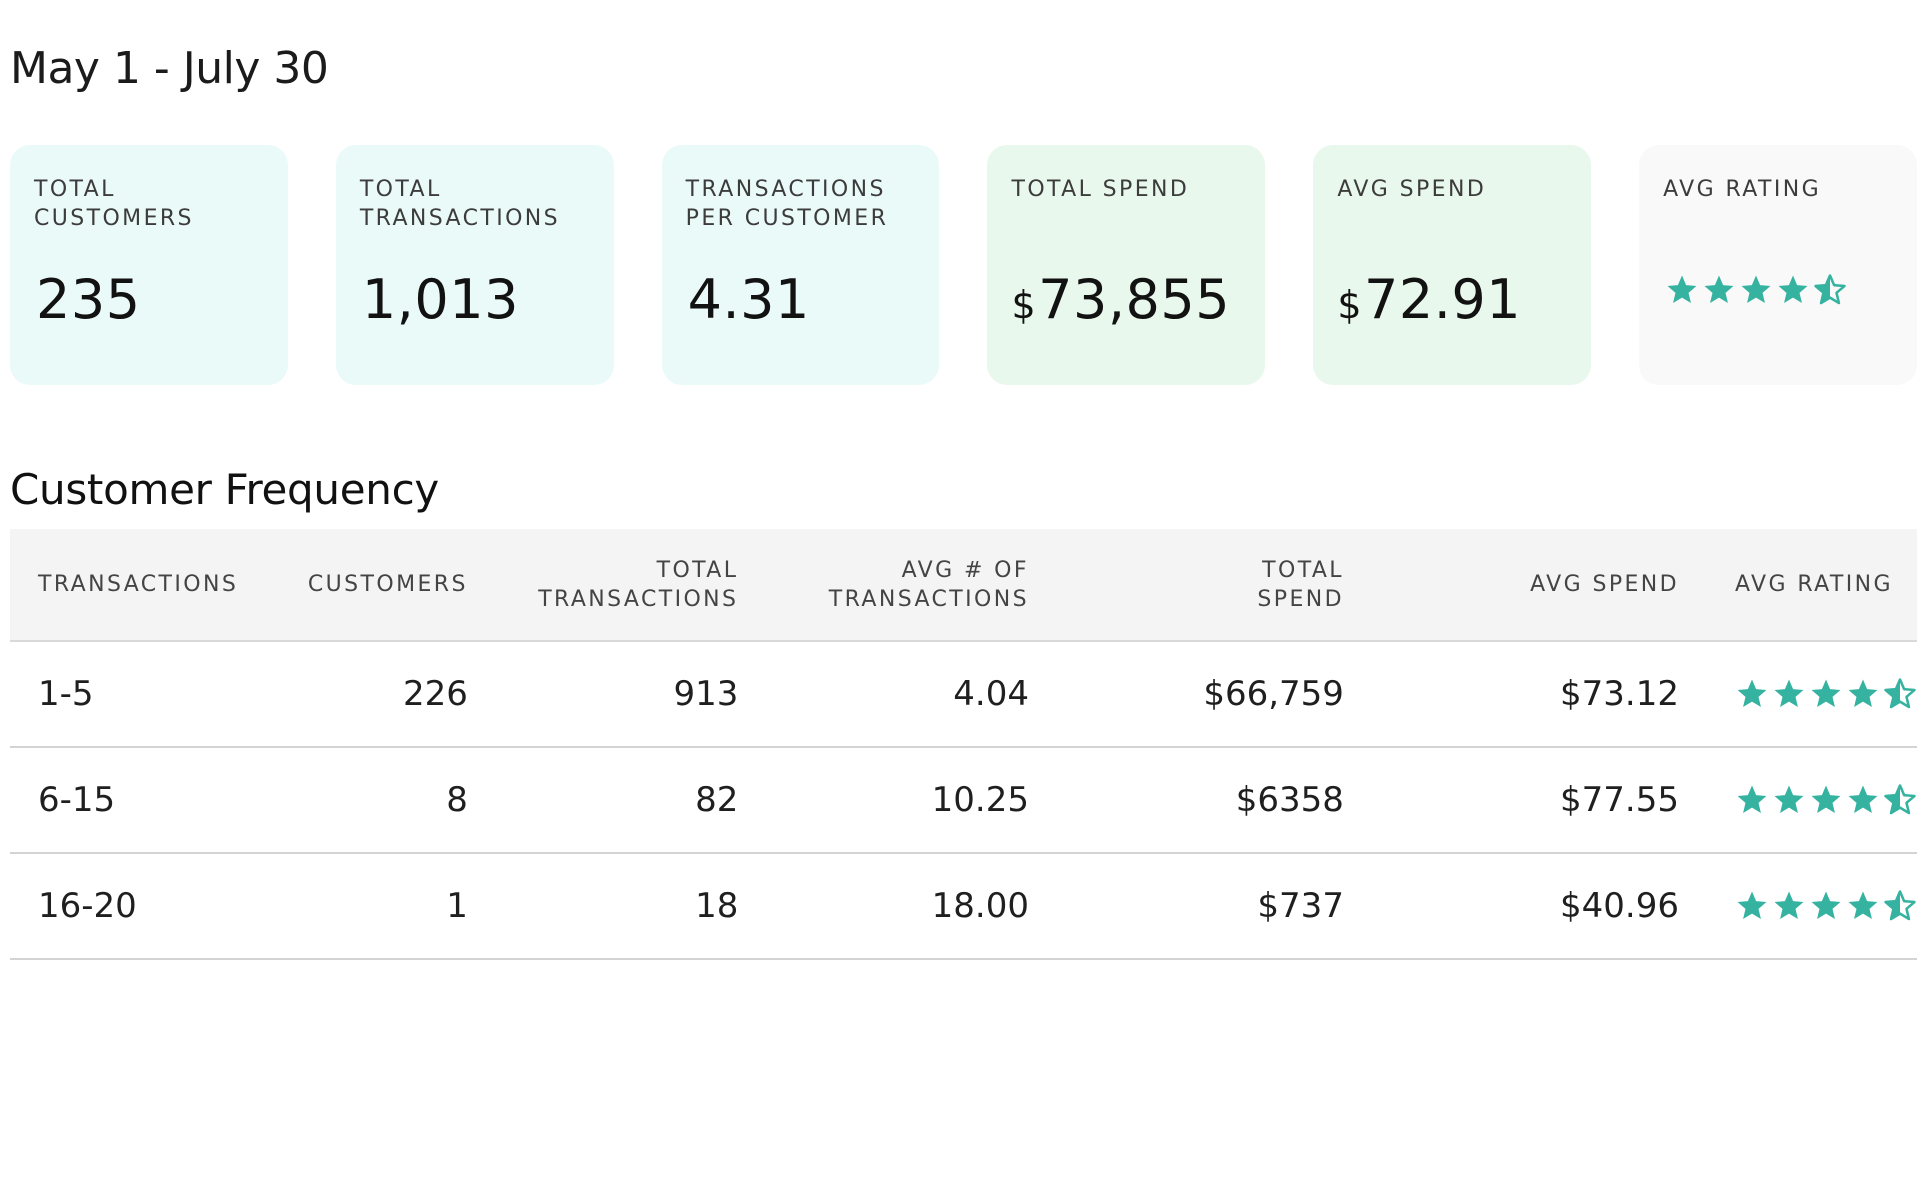 The height and width of the screenshot is (1200, 1920). What do you see at coordinates (145, 906) in the screenshot?
I see `cell-transactions: 16-20` at bounding box center [145, 906].